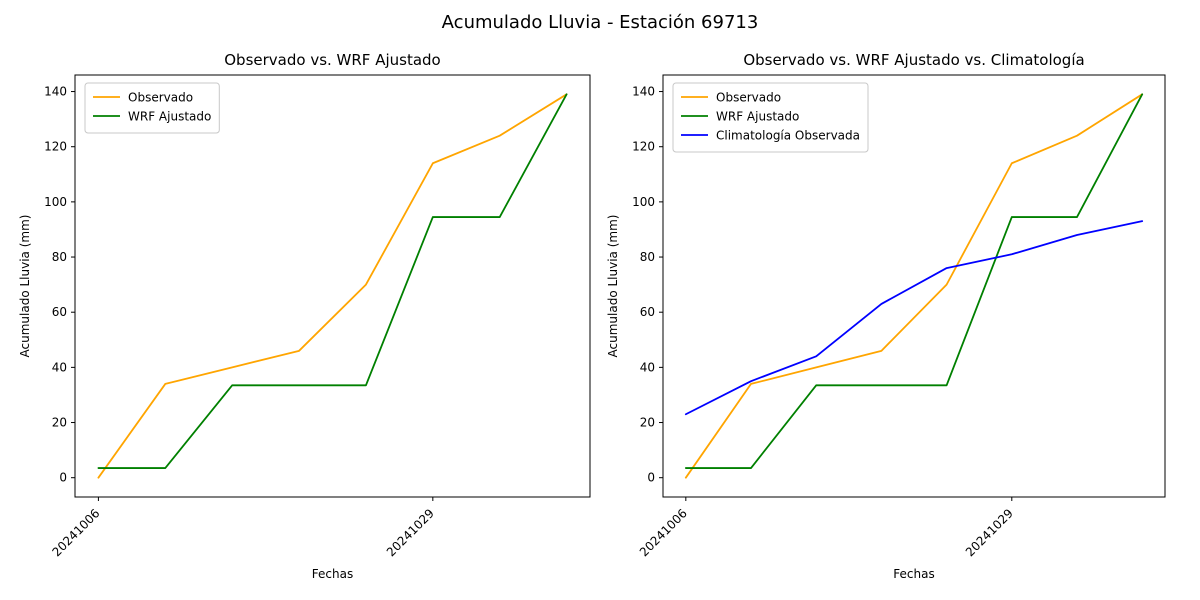 The width and height of the screenshot is (1200, 600). I want to click on subplot-title: Observado vs. WRF Ajustado, so click(332, 60).